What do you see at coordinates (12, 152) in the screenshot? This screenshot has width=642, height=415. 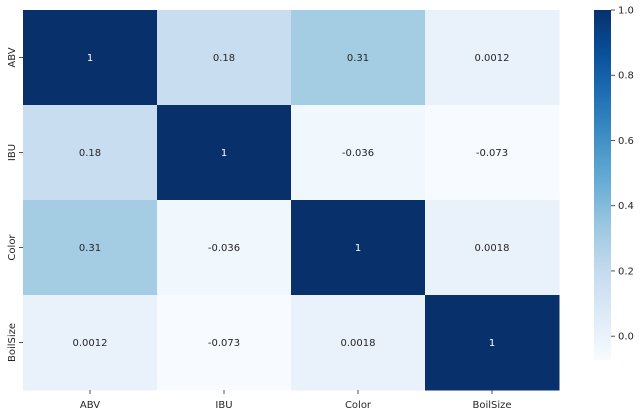 I see `y-tick-label: IBU` at bounding box center [12, 152].